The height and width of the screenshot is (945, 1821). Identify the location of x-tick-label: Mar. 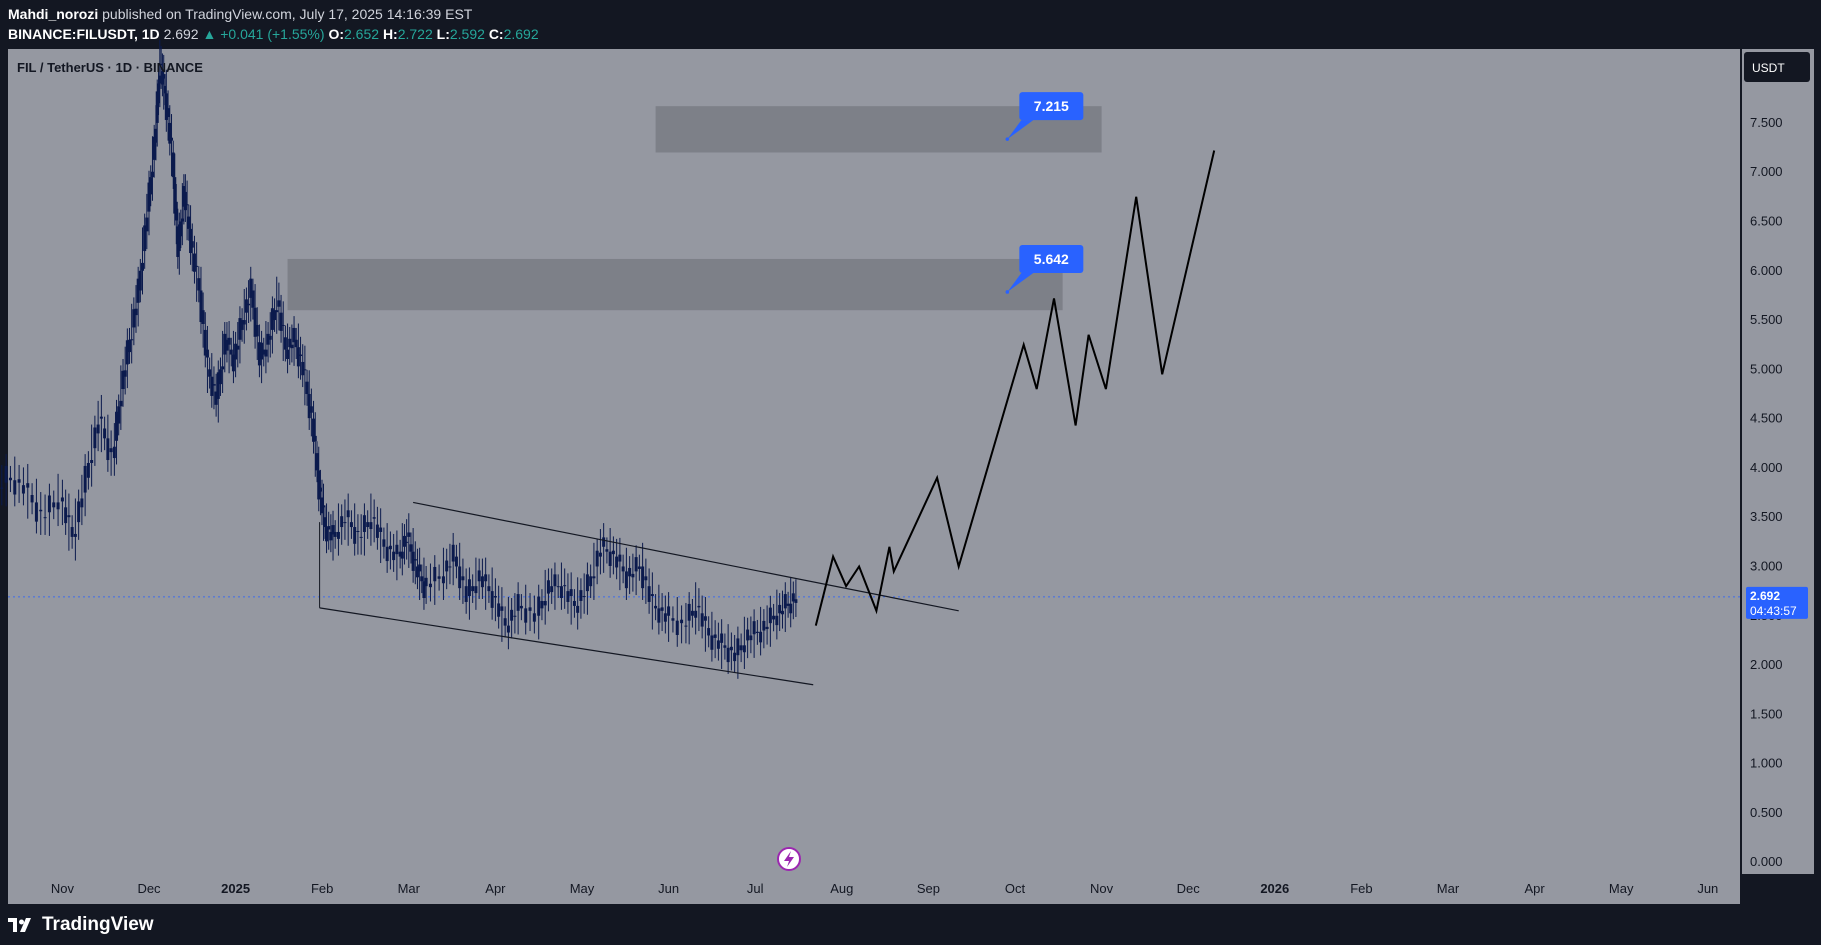
(1448, 888).